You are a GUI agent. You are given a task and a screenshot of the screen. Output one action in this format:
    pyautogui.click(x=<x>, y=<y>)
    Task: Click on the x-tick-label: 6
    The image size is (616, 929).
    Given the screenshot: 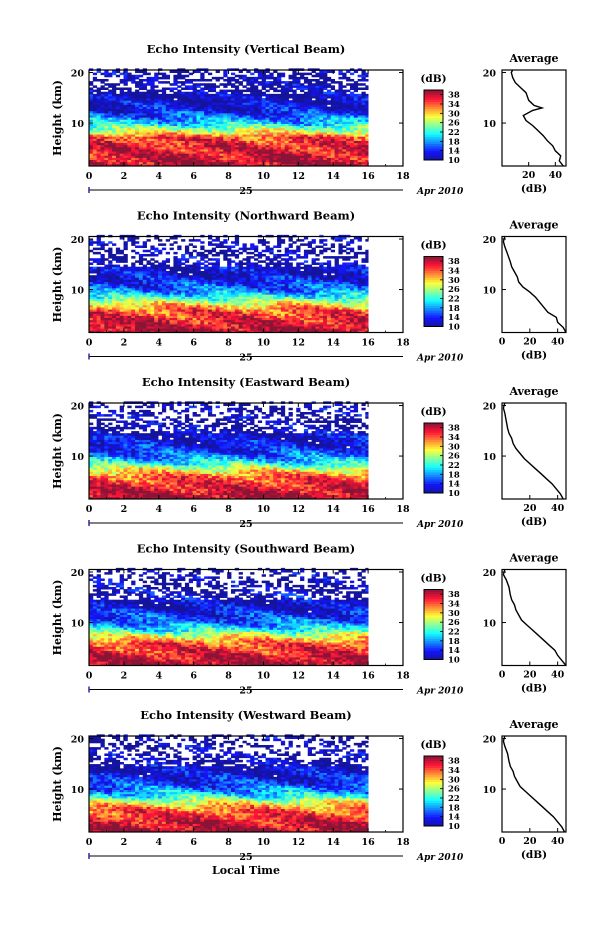 What is the action you would take?
    pyautogui.click(x=193, y=176)
    